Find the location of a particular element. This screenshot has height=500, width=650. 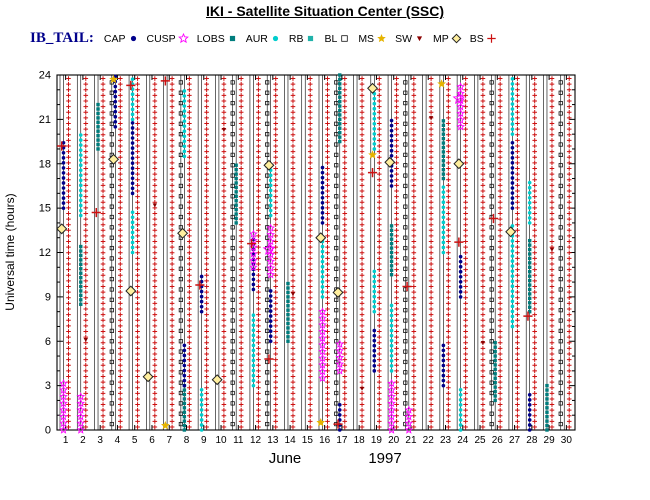

y-tick-label: 6 is located at coordinates (48, 342).